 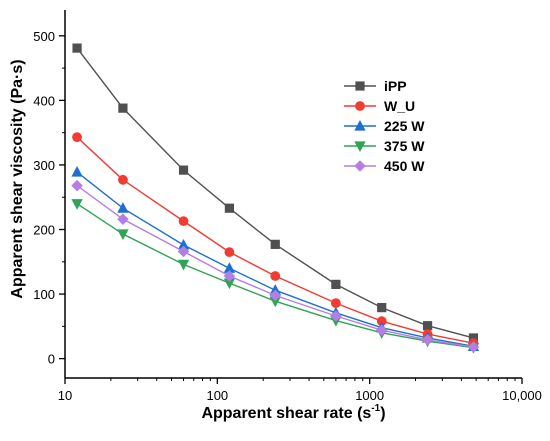 I want to click on y-tick-label: 400, so click(x=44, y=100).